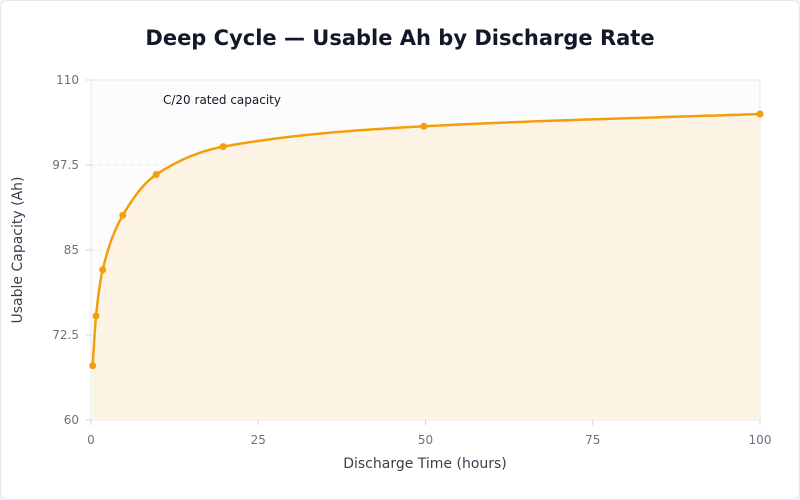 The width and height of the screenshot is (800, 500). What do you see at coordinates (65, 335) in the screenshot?
I see `y-tick-label: 72.5` at bounding box center [65, 335].